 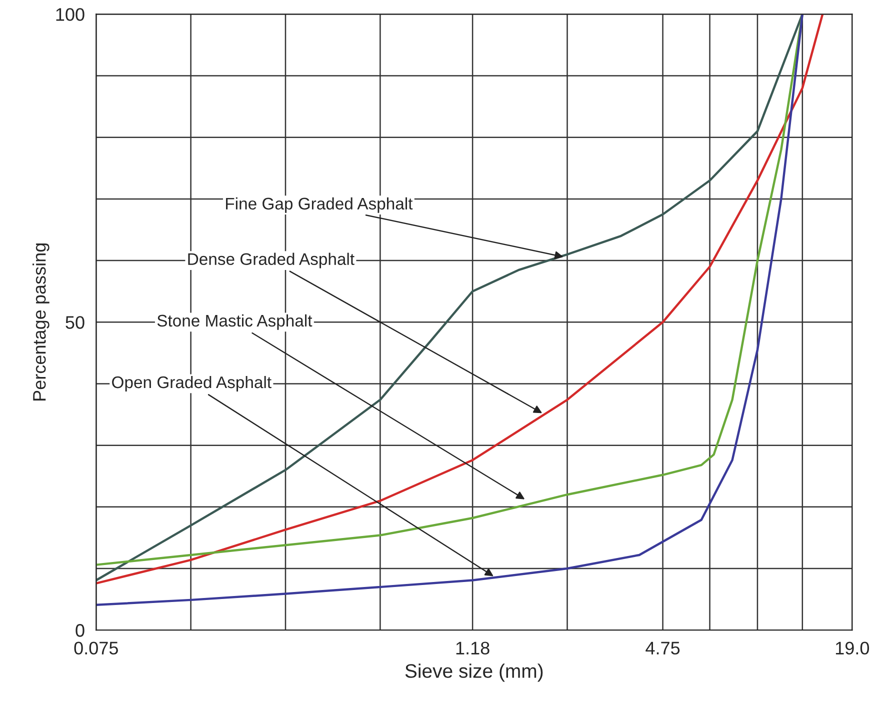 What do you see at coordinates (474, 673) in the screenshot?
I see `x-axis-title: Sieve size (mm)` at bounding box center [474, 673].